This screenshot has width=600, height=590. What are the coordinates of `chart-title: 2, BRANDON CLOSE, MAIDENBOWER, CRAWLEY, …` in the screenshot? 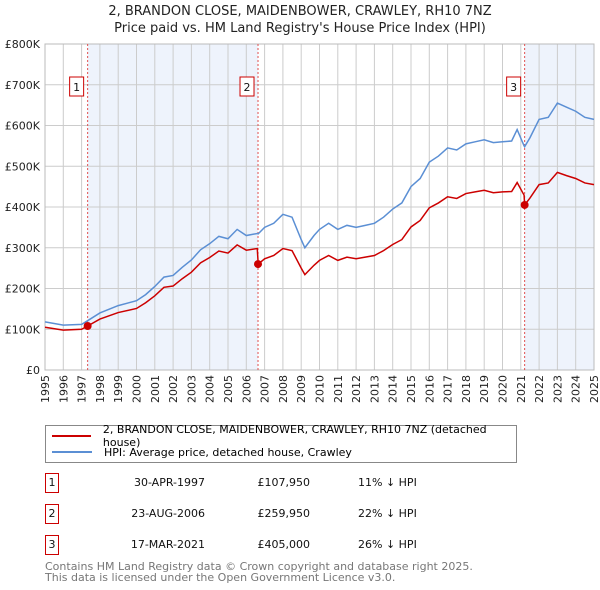 It's located at (300, 11).